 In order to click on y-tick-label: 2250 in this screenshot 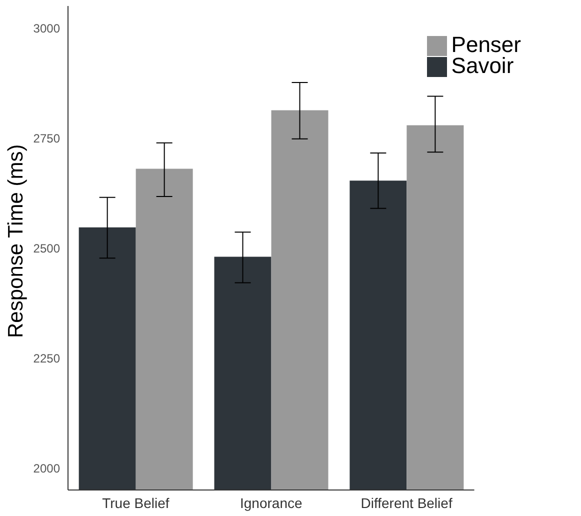, I will do `click(46, 358)`.